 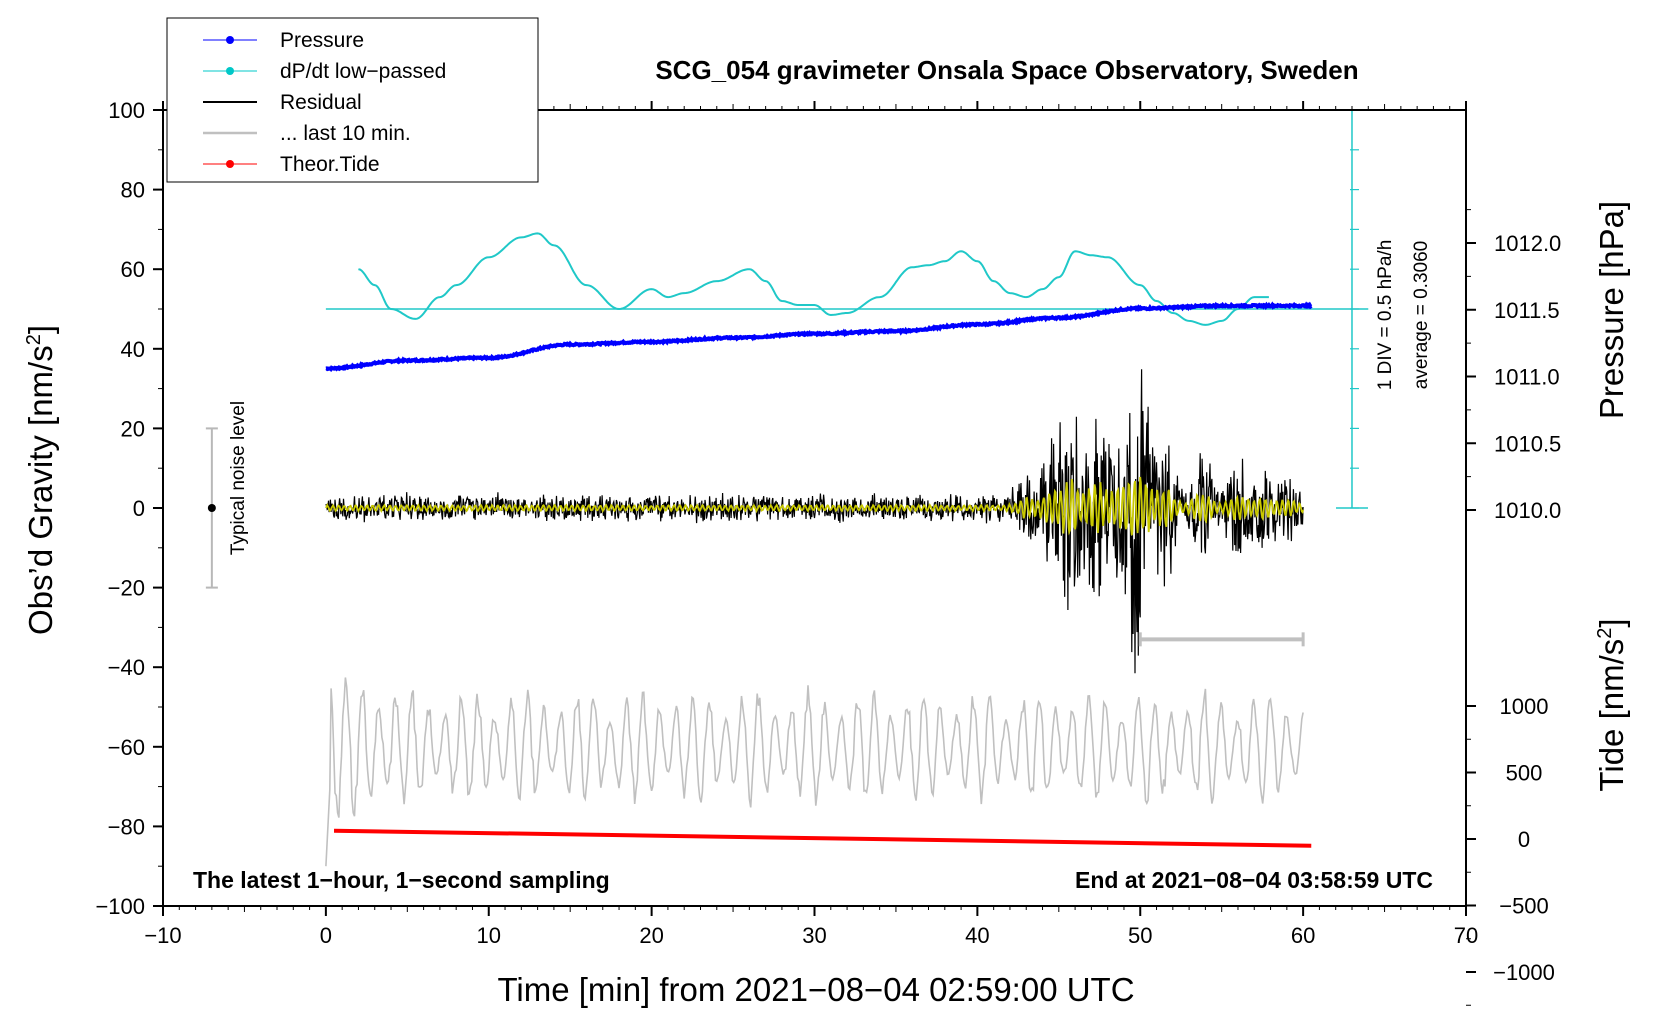 I want to click on pressure-tick-label: 1010.0, so click(x=1527, y=510).